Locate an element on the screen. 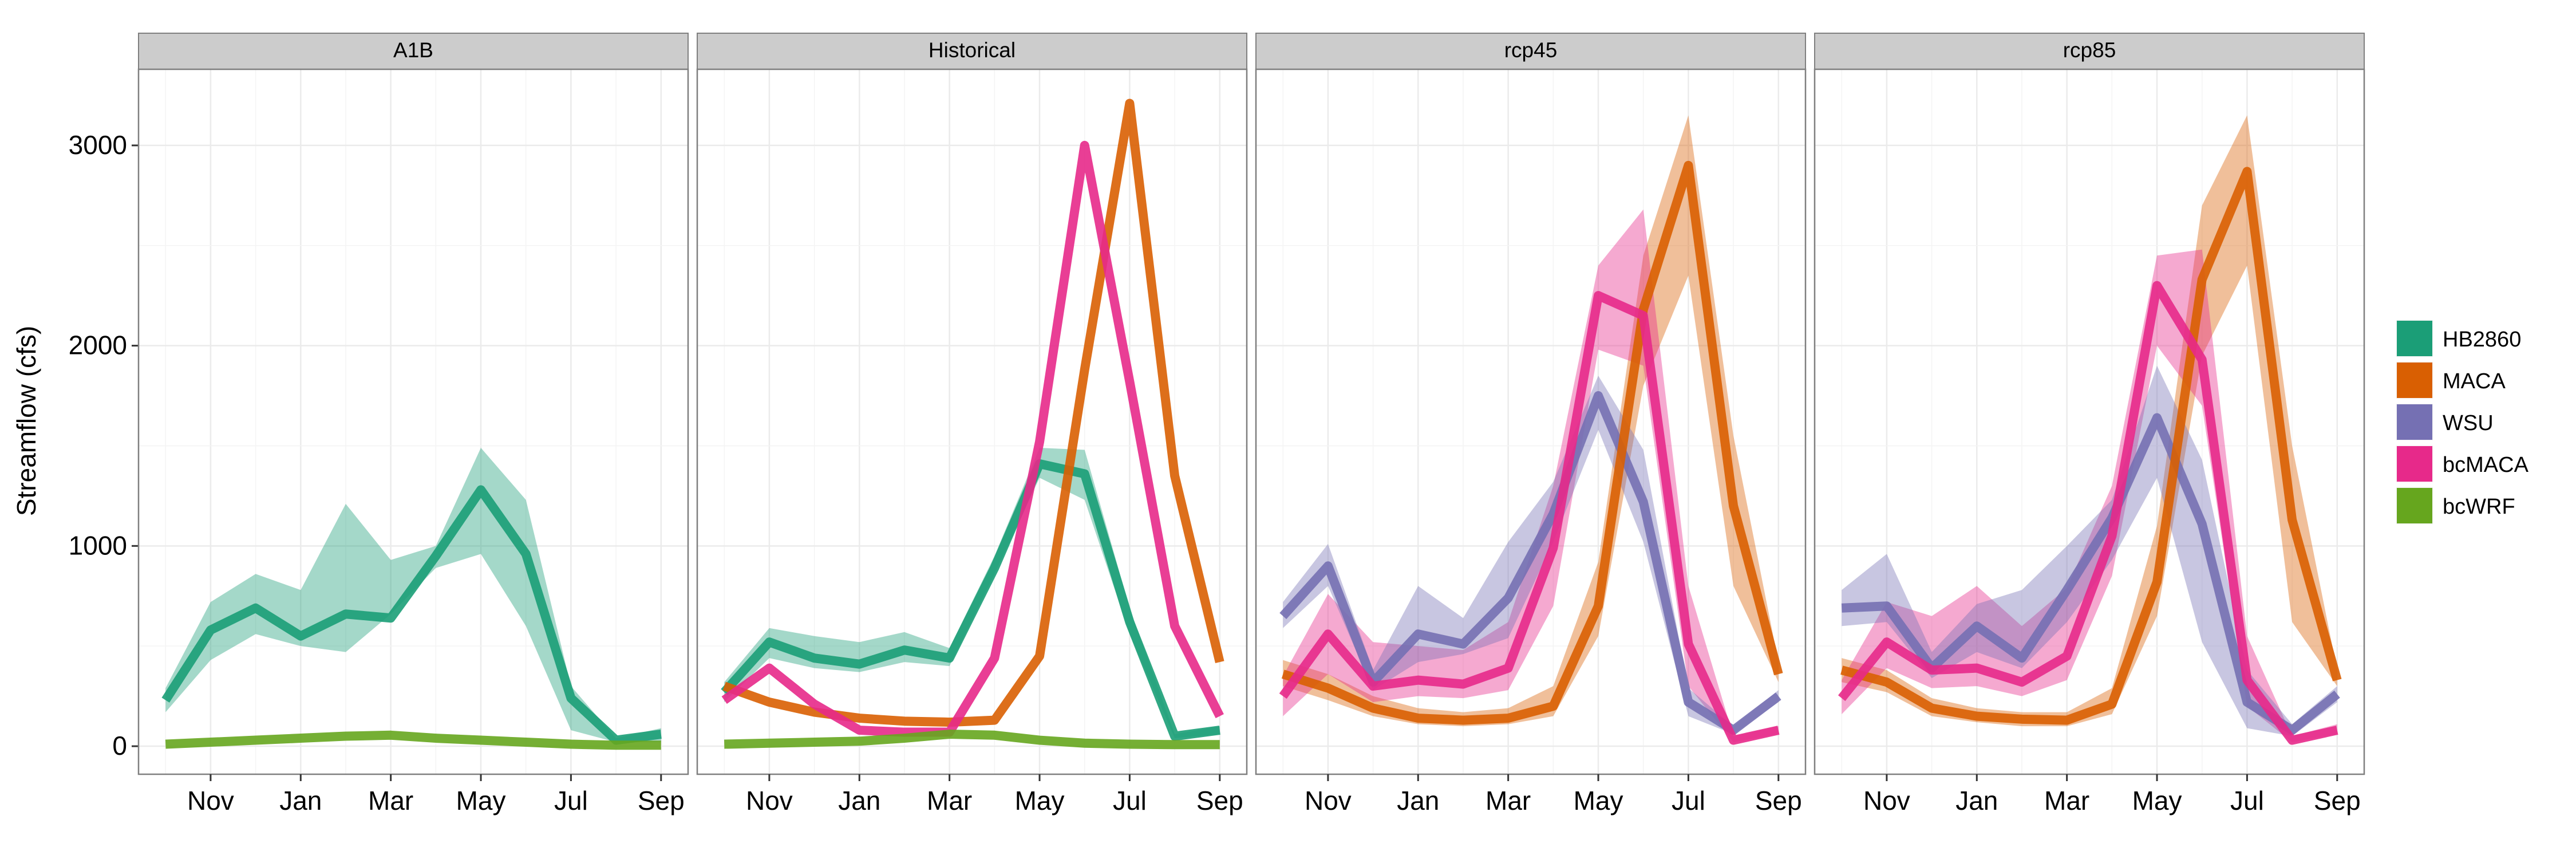 Image resolution: width=2576 pixels, height=859 pixels. legend-key-hb2860 is located at coordinates (2414, 338).